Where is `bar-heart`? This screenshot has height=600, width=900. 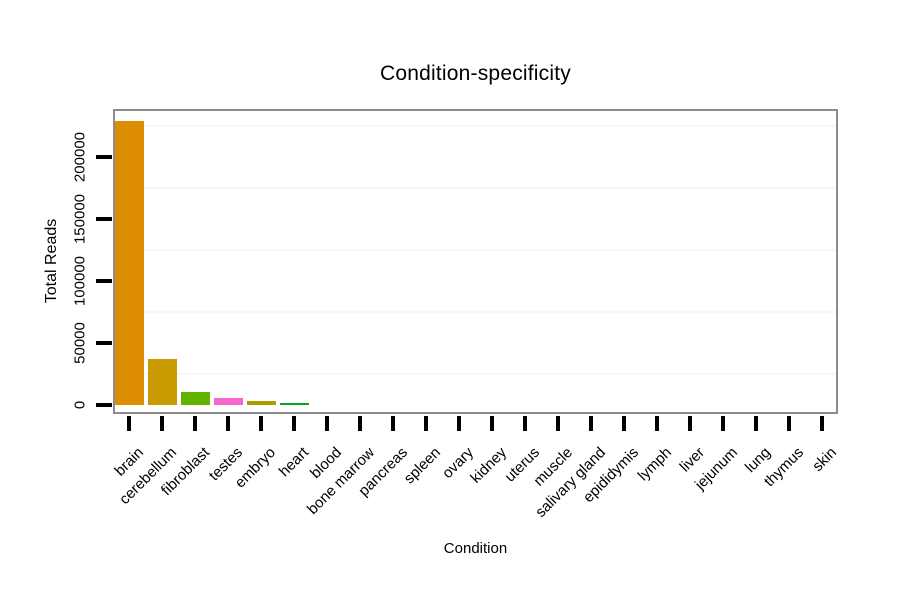
bar-heart is located at coordinates (294, 404).